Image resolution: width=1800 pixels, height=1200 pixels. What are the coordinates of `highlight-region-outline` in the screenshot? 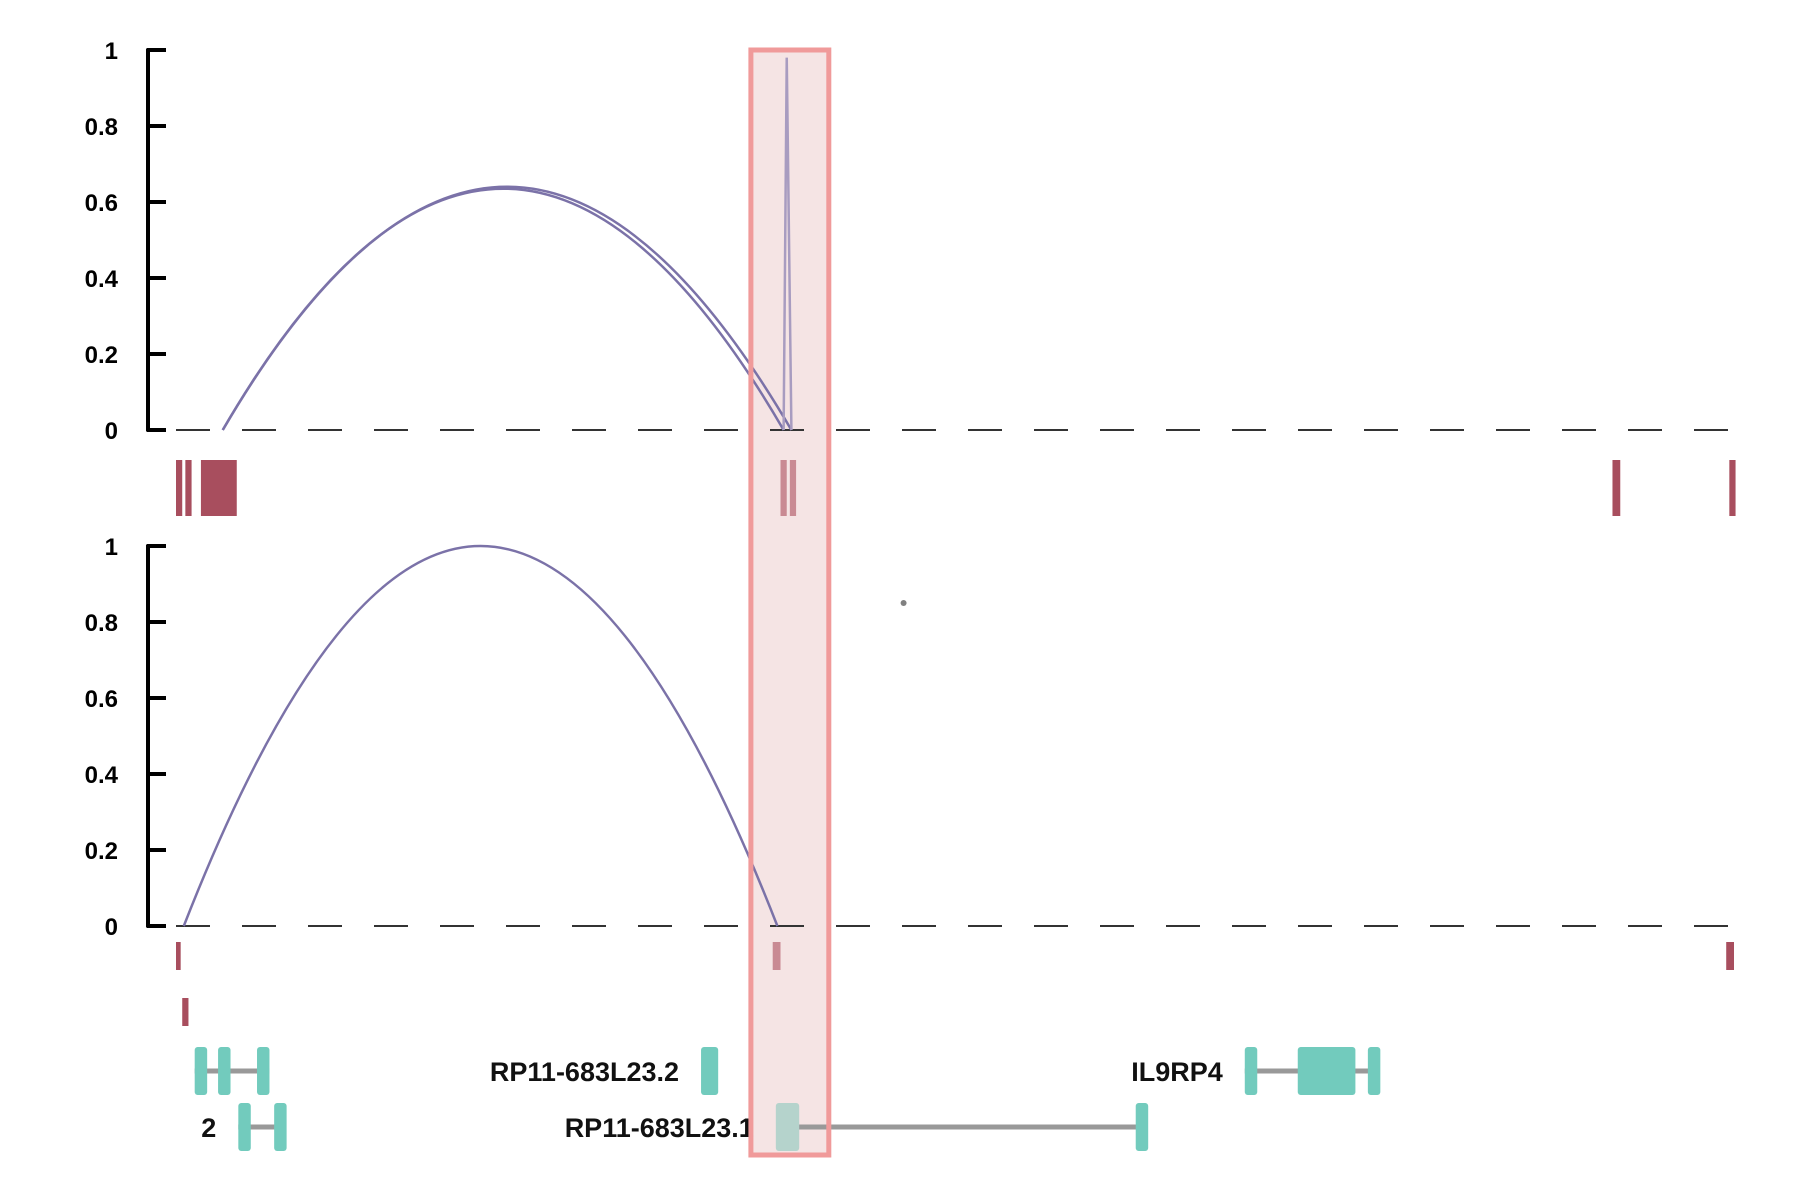 It's located at (790, 602).